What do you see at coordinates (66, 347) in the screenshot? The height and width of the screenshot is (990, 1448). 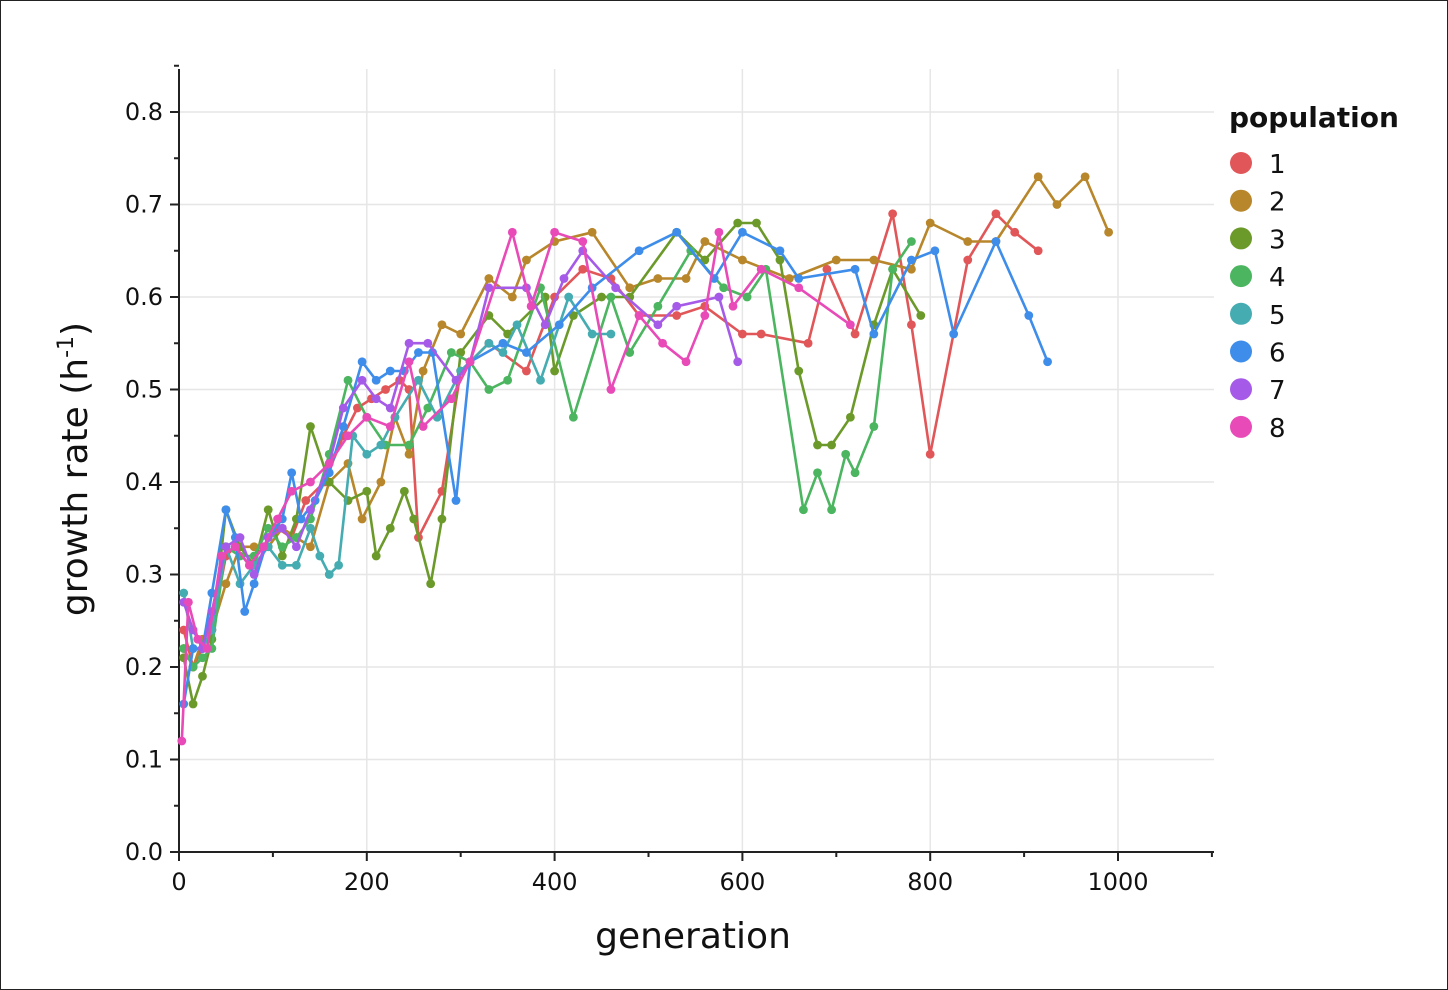 I see `y-axis-title-superscript: -1` at bounding box center [66, 347].